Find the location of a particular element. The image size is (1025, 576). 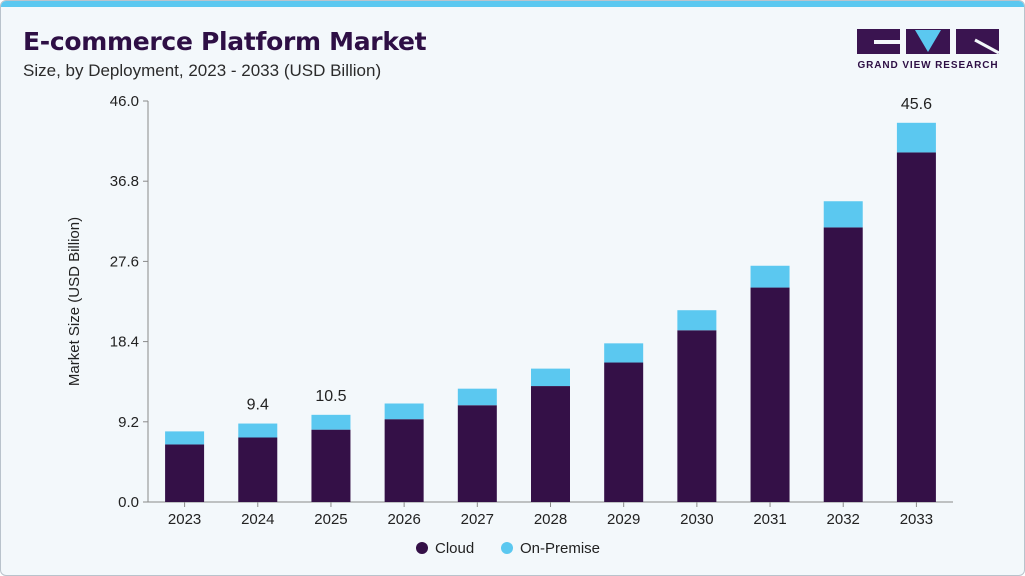

bar-on-premise-2027 is located at coordinates (477, 397).